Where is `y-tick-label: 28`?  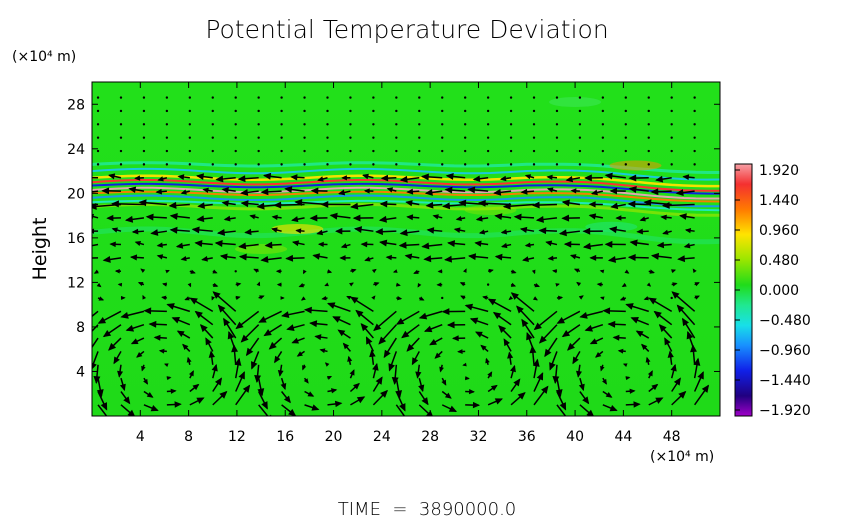
y-tick-label: 28 is located at coordinates (76, 105).